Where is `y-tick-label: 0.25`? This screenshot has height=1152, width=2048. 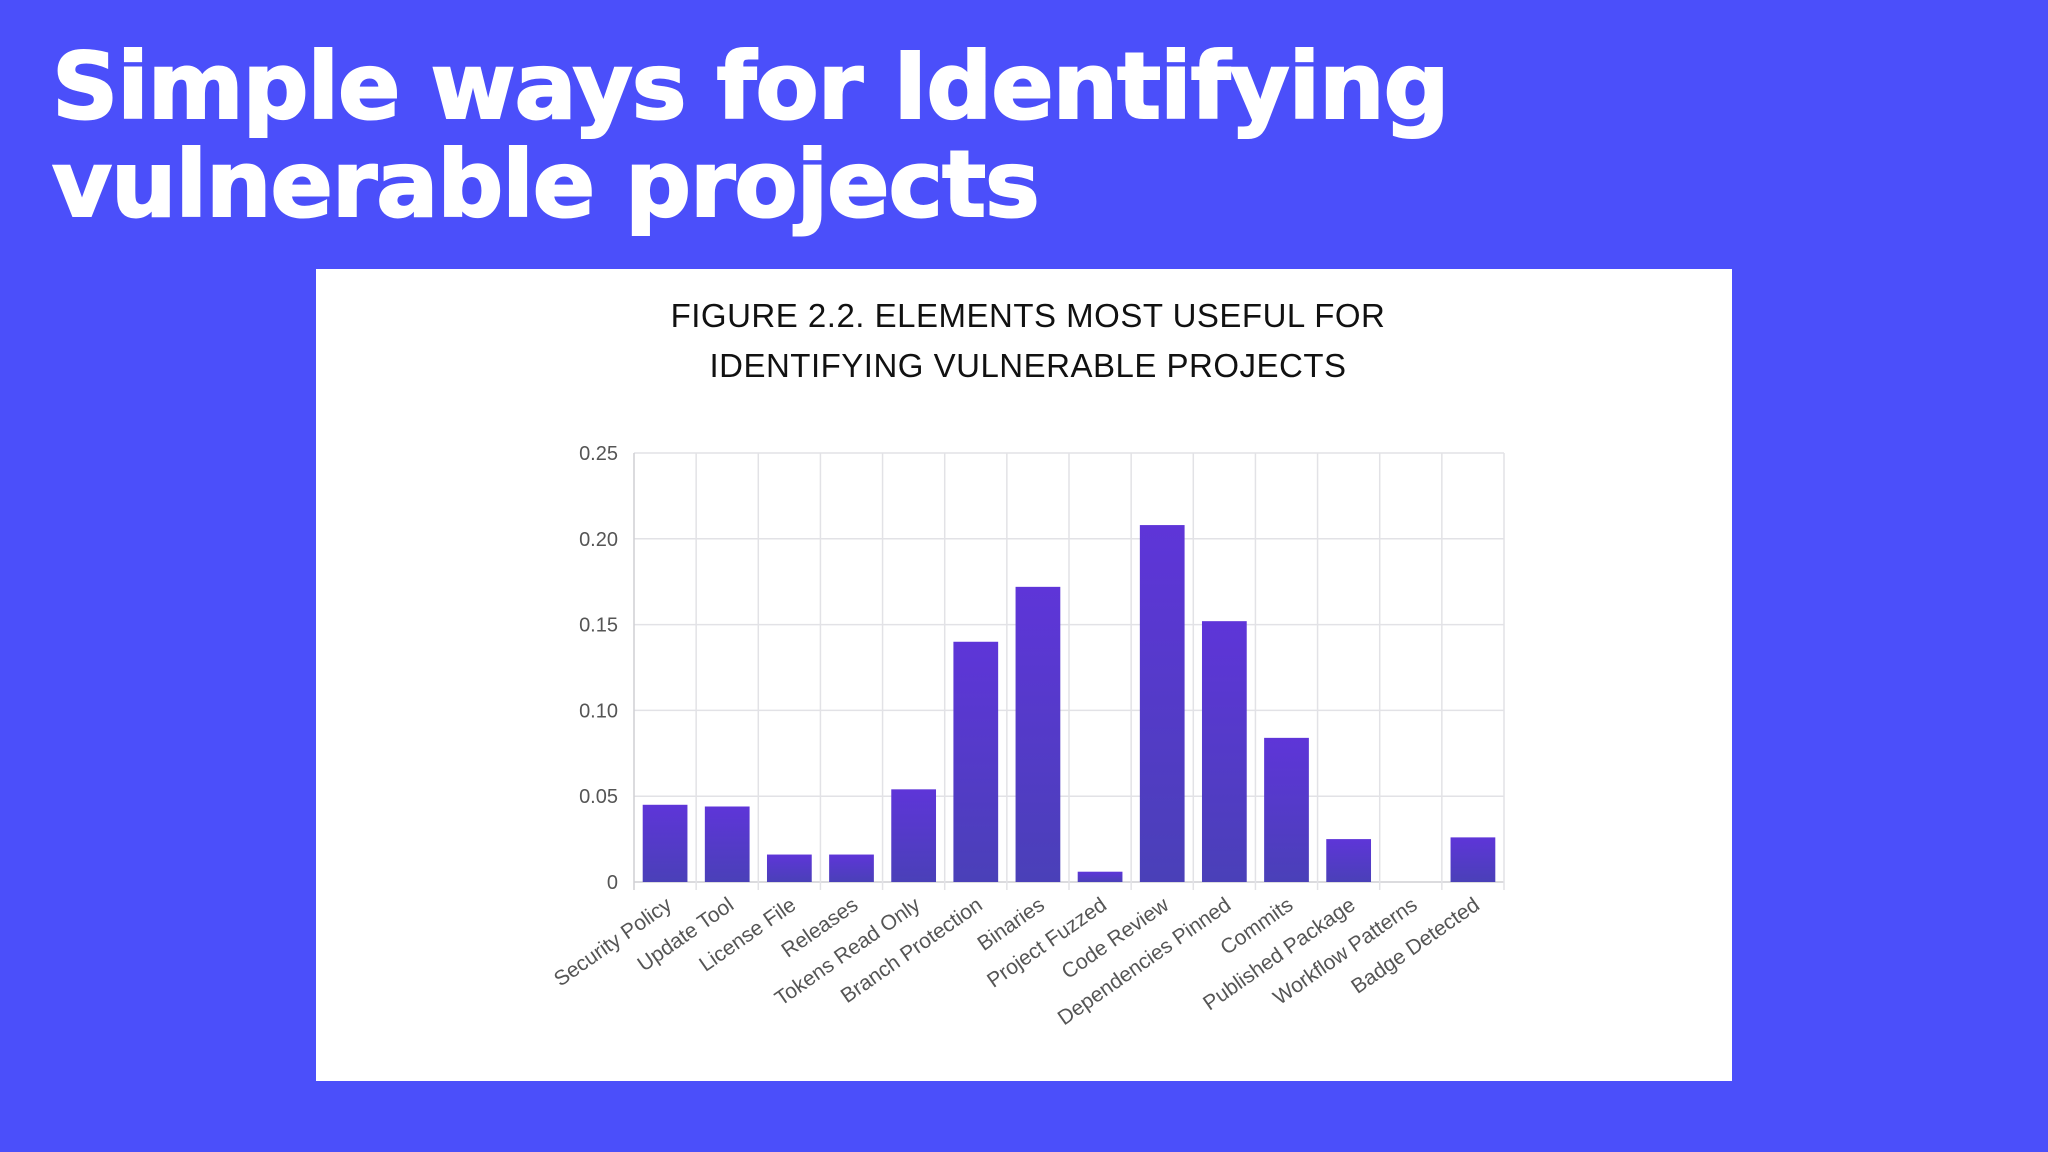
y-tick-label: 0.25 is located at coordinates (598, 454).